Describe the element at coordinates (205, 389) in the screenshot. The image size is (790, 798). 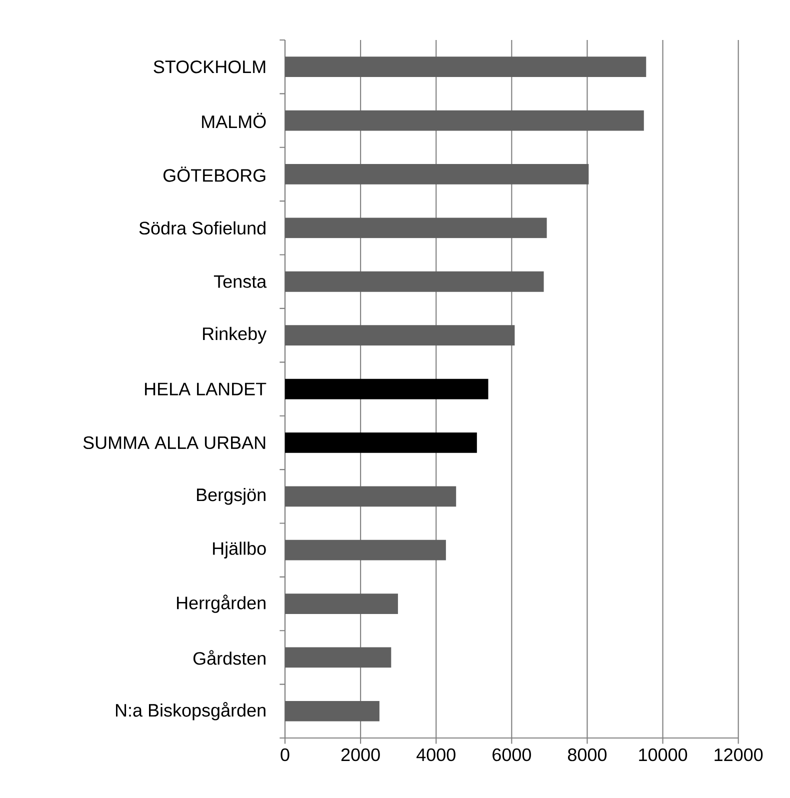
I see `y-tick-label: HELA LANDET` at that location.